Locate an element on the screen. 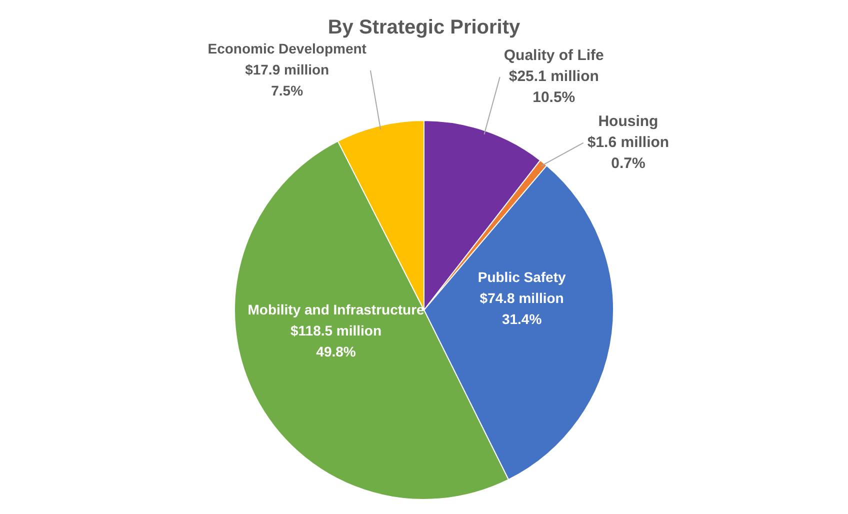 Image resolution: width=848 pixels, height=514 pixels. data-label: $25.1 million 10.5% is located at coordinates (553, 87).